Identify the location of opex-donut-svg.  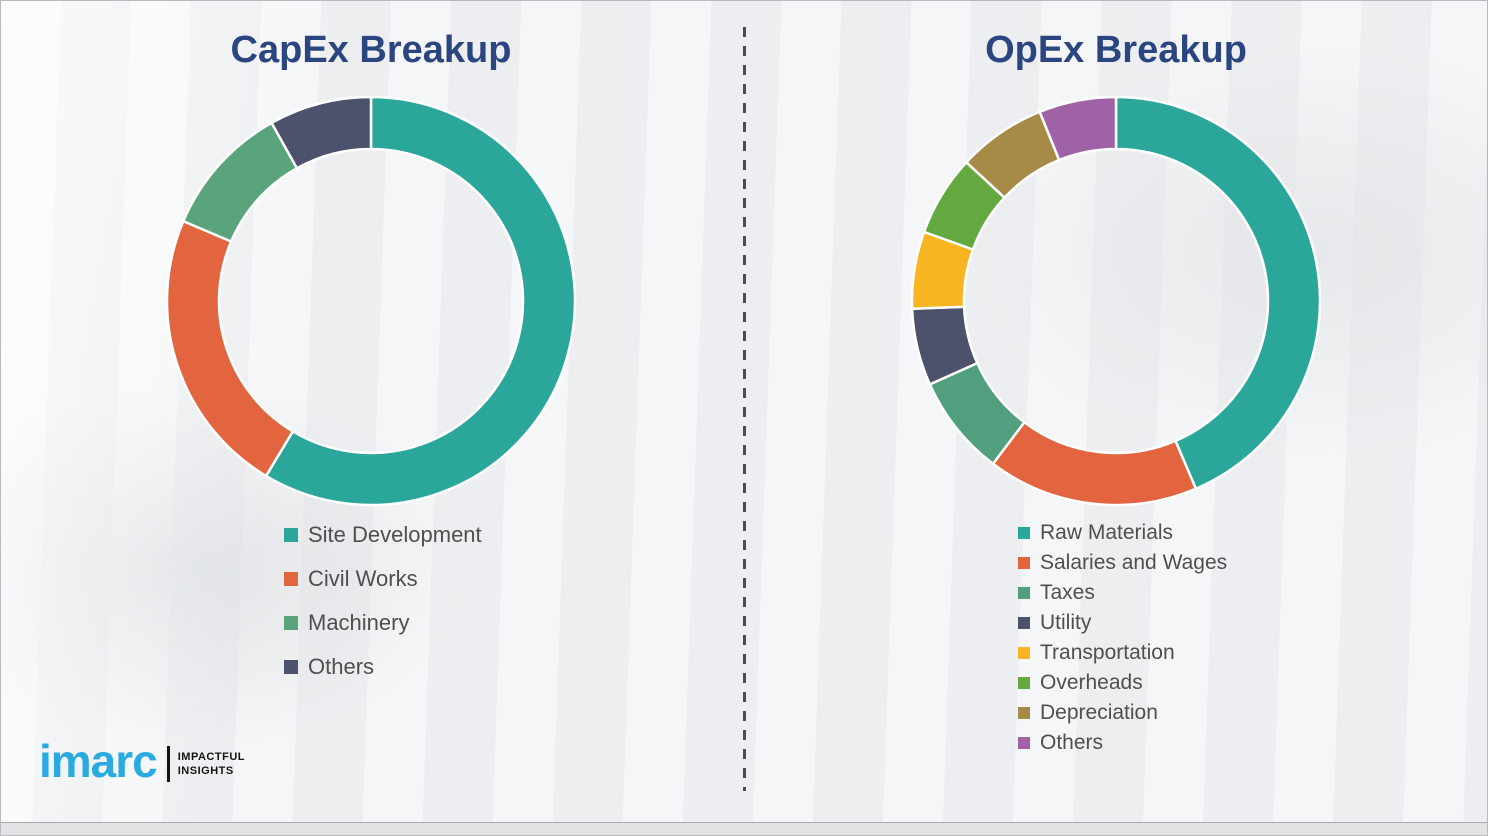
(1116, 301).